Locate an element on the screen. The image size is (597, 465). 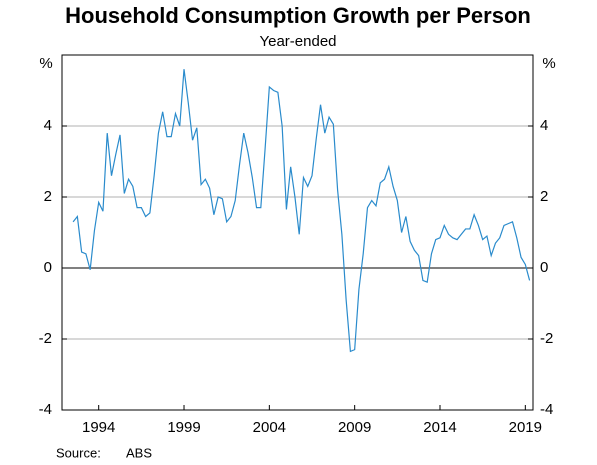
y-unit-left: % is located at coordinates (45, 63).